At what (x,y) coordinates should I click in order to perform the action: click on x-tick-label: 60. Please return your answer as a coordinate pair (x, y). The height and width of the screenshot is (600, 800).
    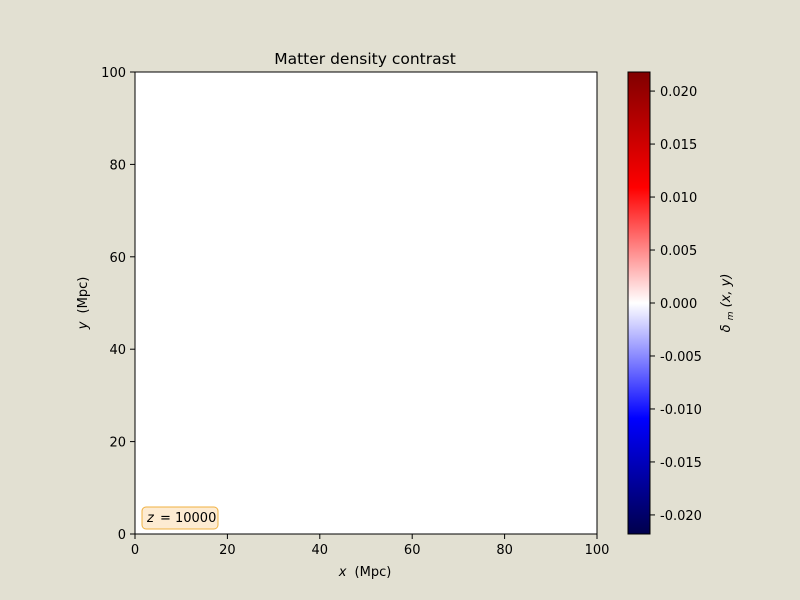
    Looking at the image, I should click on (412, 550).